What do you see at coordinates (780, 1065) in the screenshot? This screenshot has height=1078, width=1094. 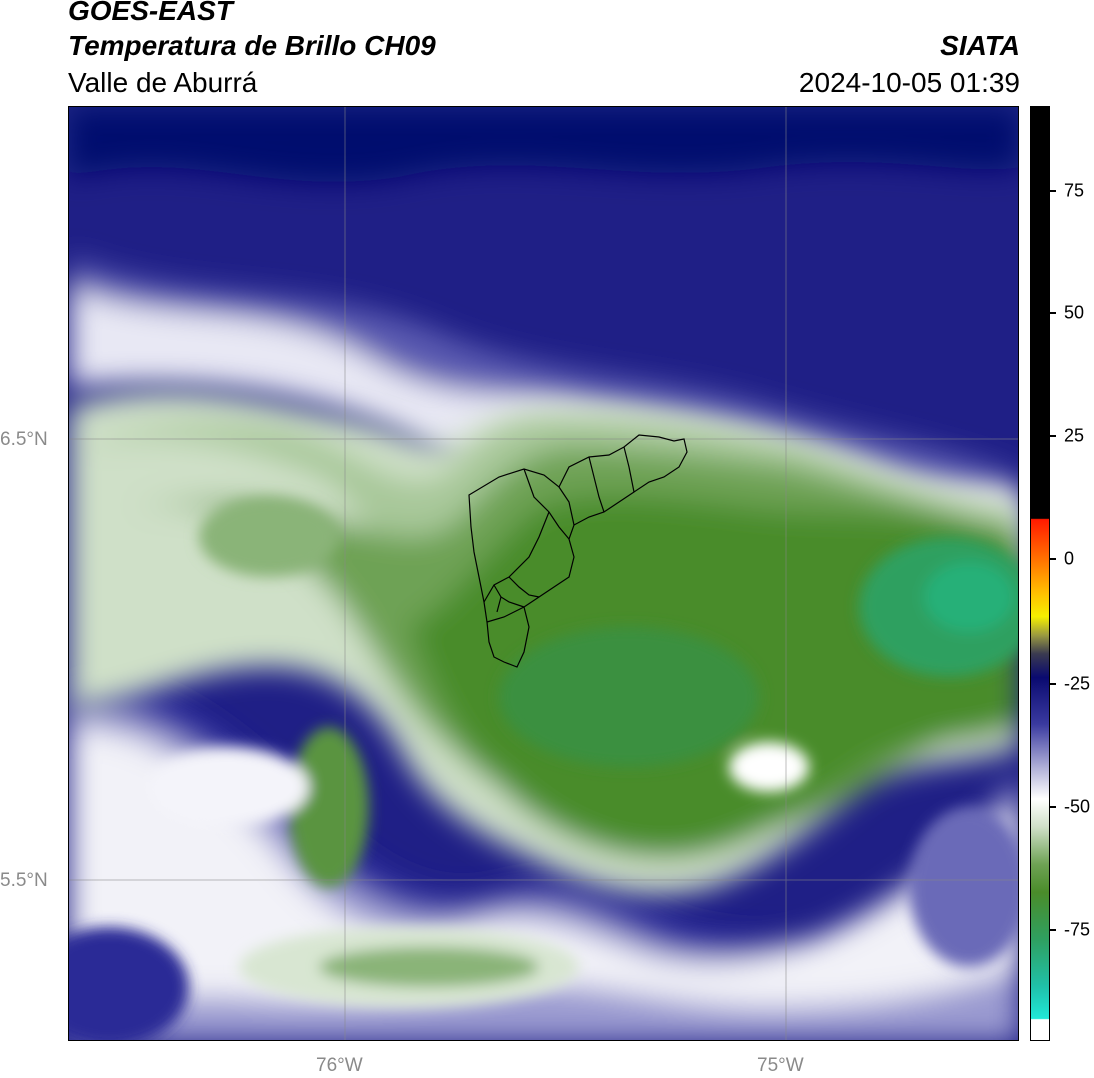 I see `lon-label-75w: 75°W` at bounding box center [780, 1065].